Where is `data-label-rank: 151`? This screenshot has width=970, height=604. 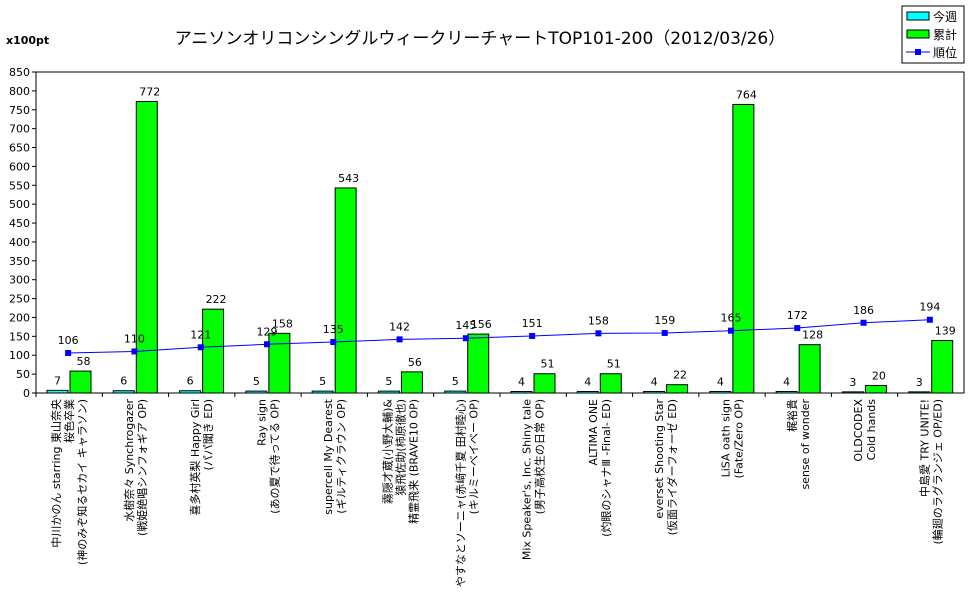
data-label-rank: 151 is located at coordinates (532, 323).